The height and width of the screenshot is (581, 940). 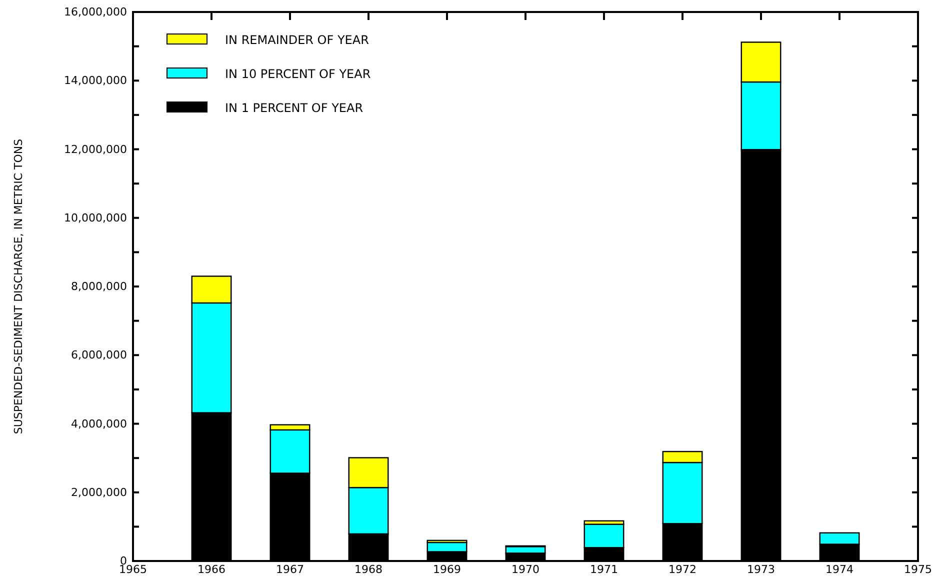 I want to click on x-tick-label: 1975, so click(x=918, y=569).